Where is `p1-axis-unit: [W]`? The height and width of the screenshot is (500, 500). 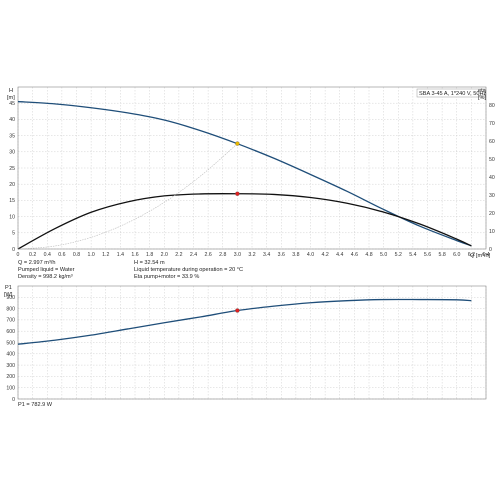
p1-axis-unit: [W] is located at coordinates (8, 295).